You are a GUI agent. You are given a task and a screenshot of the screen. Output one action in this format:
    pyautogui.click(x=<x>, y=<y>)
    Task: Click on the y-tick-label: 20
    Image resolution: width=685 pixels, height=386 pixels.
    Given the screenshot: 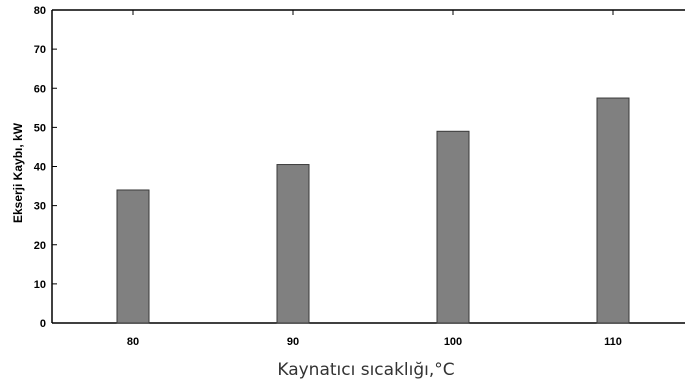 What is the action you would take?
    pyautogui.click(x=40, y=246)
    